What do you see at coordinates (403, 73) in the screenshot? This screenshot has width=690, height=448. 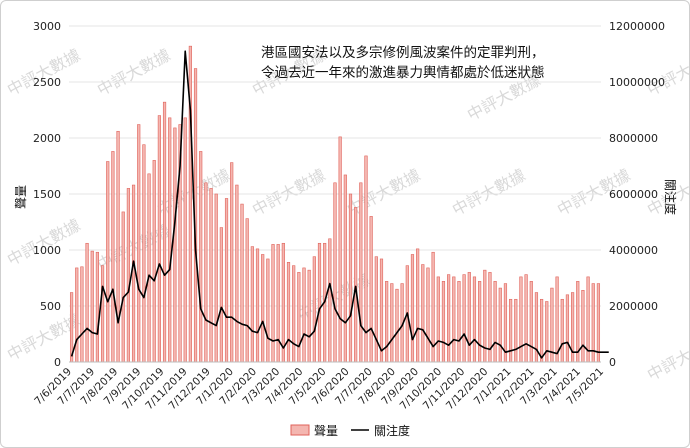 I see `annotation-line-2: 令過去近一年來的激進暴力輿情都處於低迷狀態` at bounding box center [403, 73].